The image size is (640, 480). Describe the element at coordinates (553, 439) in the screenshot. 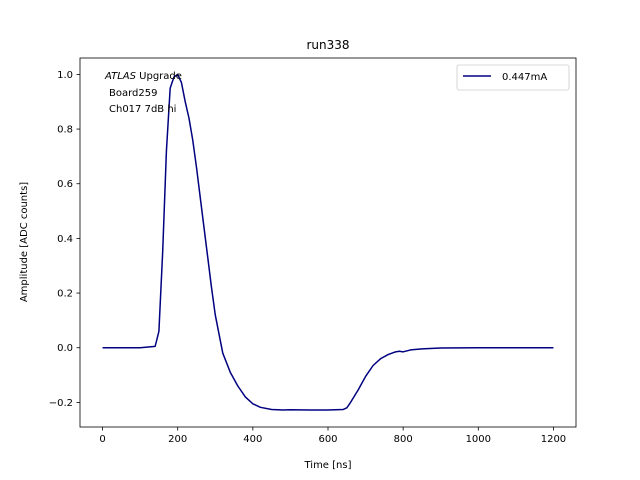

I see `x-tick-label: 1200` at that location.